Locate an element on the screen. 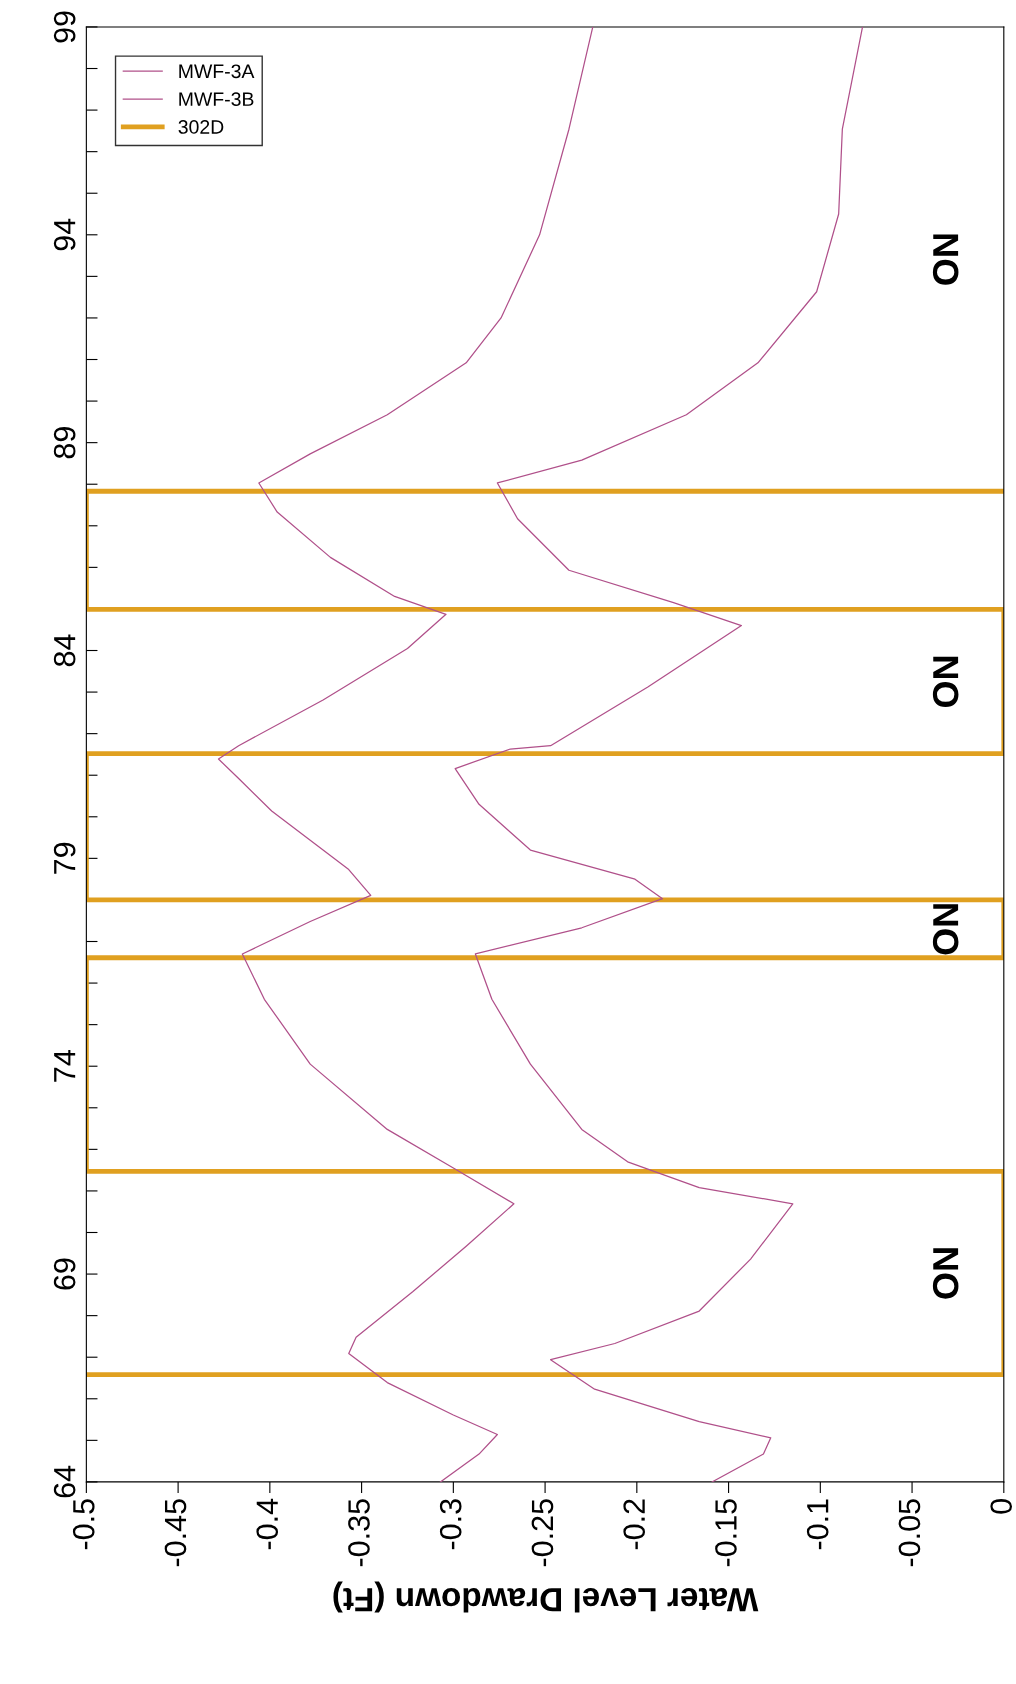  x-tick-label: -0.4 is located at coordinates (267, 1524).